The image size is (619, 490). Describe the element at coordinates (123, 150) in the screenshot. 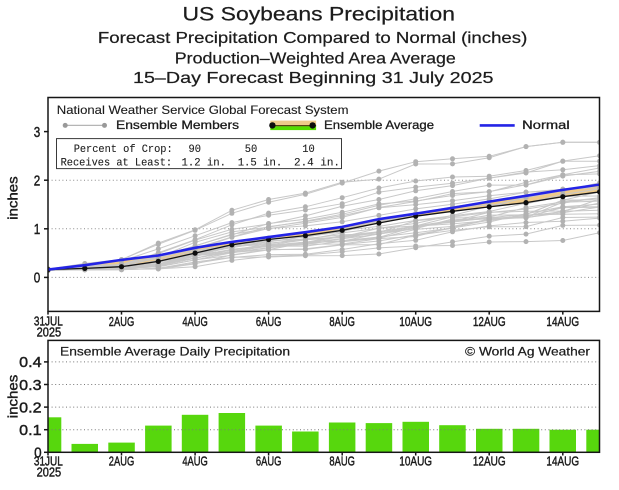

I see `svg-text: Percent of Crop:` at that location.